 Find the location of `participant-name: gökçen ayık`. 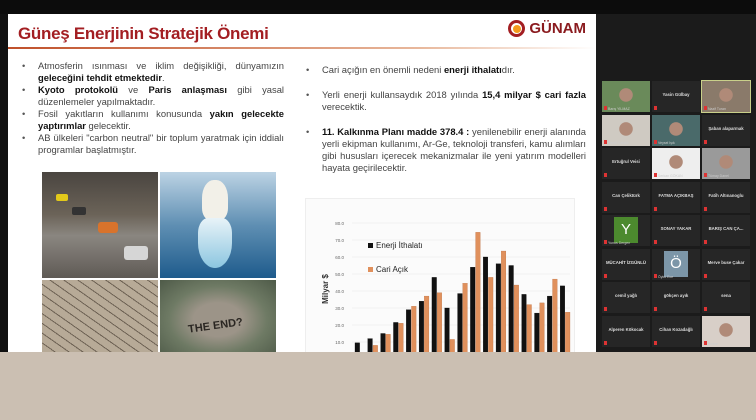

participant-name: gökçen ayık is located at coordinates (676, 295).